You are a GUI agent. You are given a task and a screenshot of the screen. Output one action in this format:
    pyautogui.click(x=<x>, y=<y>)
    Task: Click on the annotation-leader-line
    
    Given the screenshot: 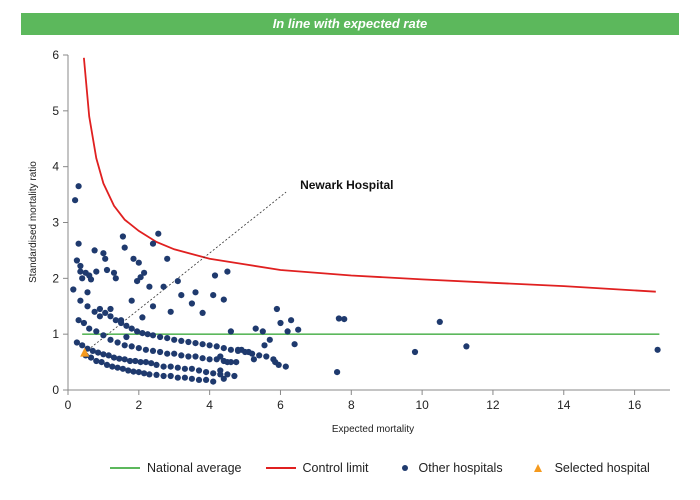 What is the action you would take?
    pyautogui.click(x=185, y=272)
    